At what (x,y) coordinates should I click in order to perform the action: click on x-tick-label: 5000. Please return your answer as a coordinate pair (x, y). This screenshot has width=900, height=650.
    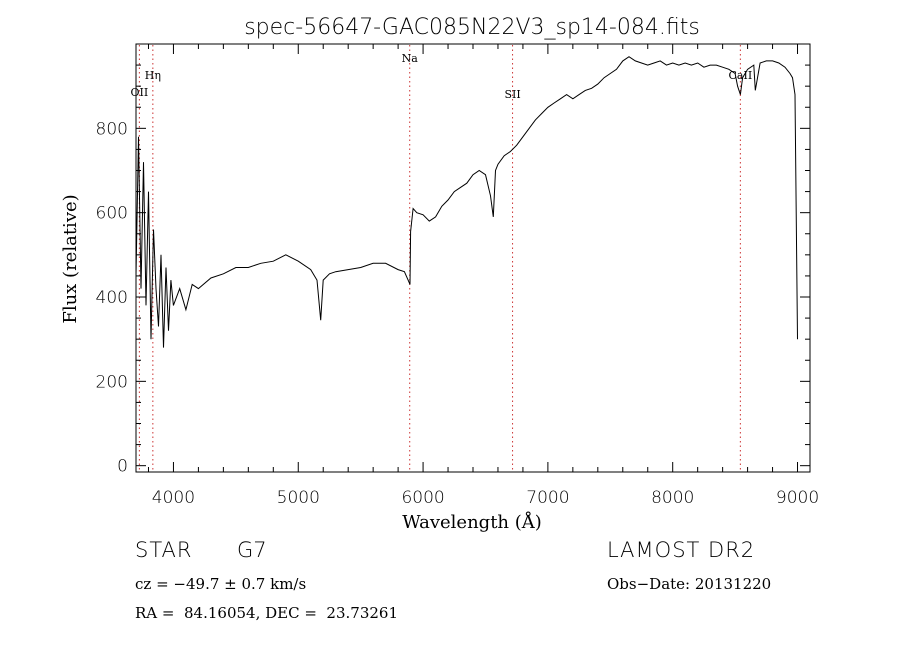
    Looking at the image, I should click on (298, 498).